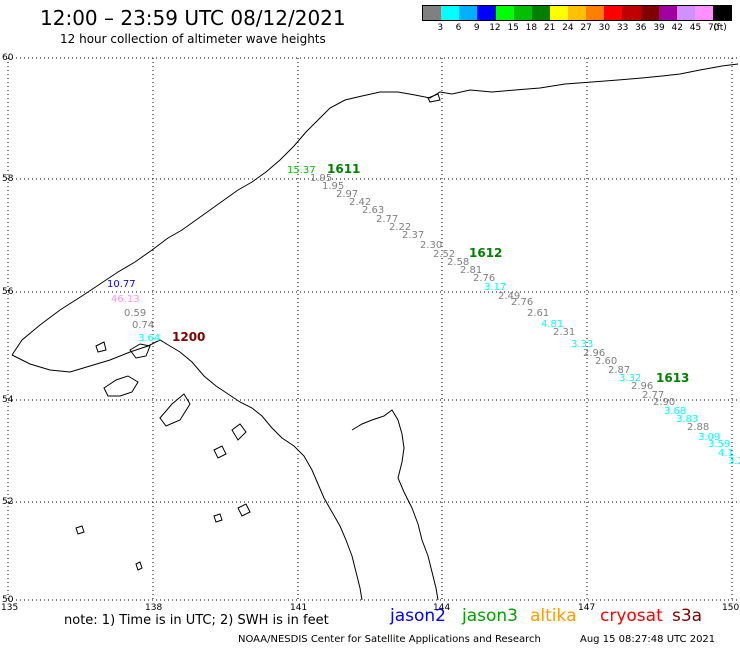 The image size is (740, 650). What do you see at coordinates (568, 28) in the screenshot?
I see `scale-label: 24` at bounding box center [568, 28].